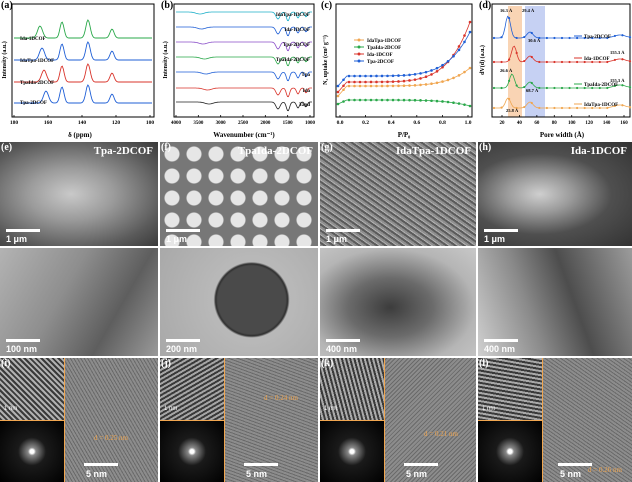 The image size is (632, 482). What do you see at coordinates (391, 123) in the screenshot?
I see `c-ticklabel: 0.4` at bounding box center [391, 123].